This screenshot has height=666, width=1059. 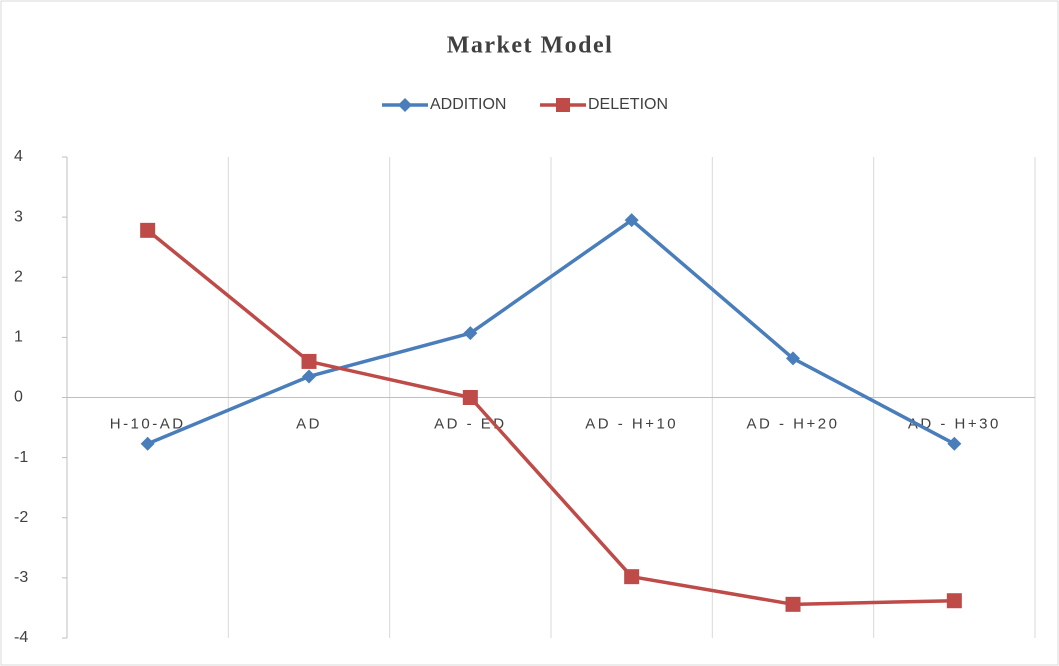 I want to click on x-tick-label: AD, so click(x=309, y=423).